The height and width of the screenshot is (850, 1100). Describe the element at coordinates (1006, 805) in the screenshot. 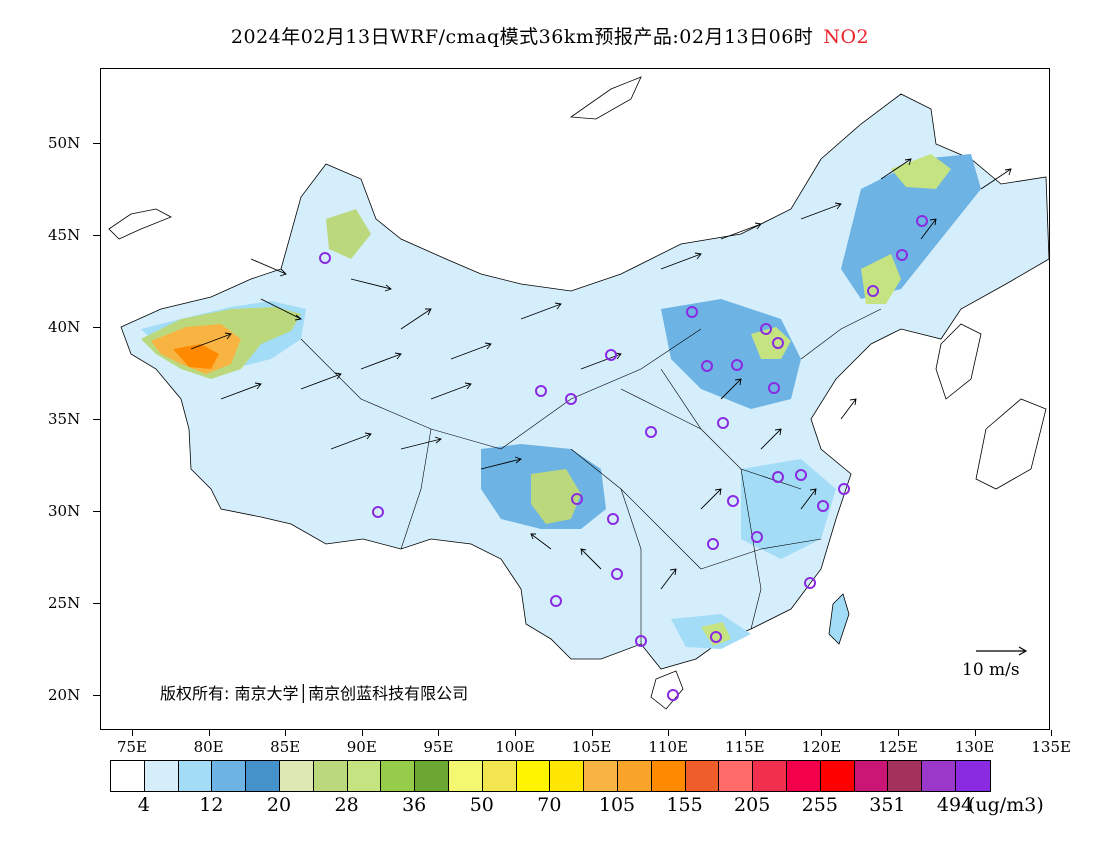

I see `legend-unit: (ug/m3)` at that location.